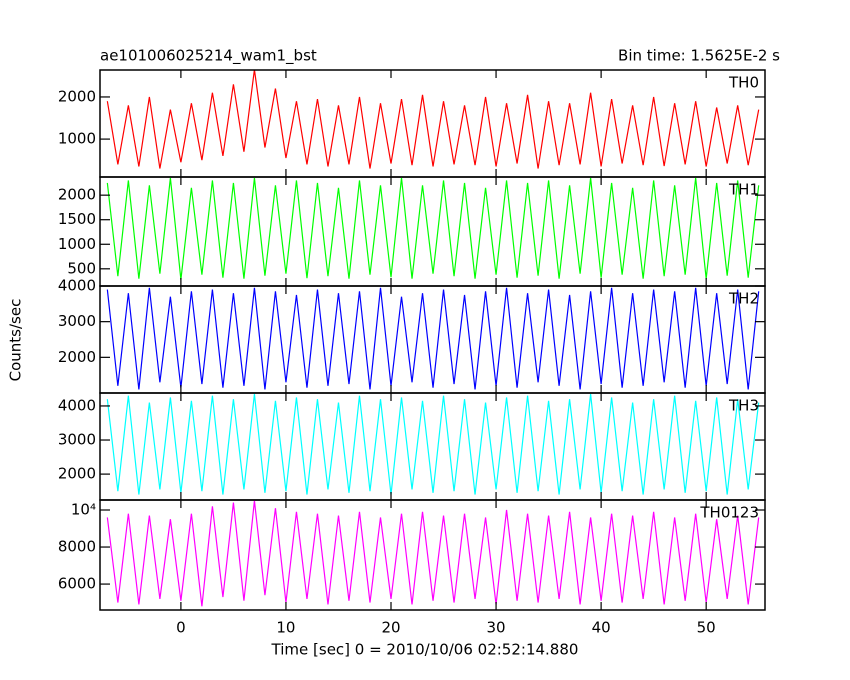 The image size is (850, 680). I want to click on y-tick-label: 500, so click(81, 268).